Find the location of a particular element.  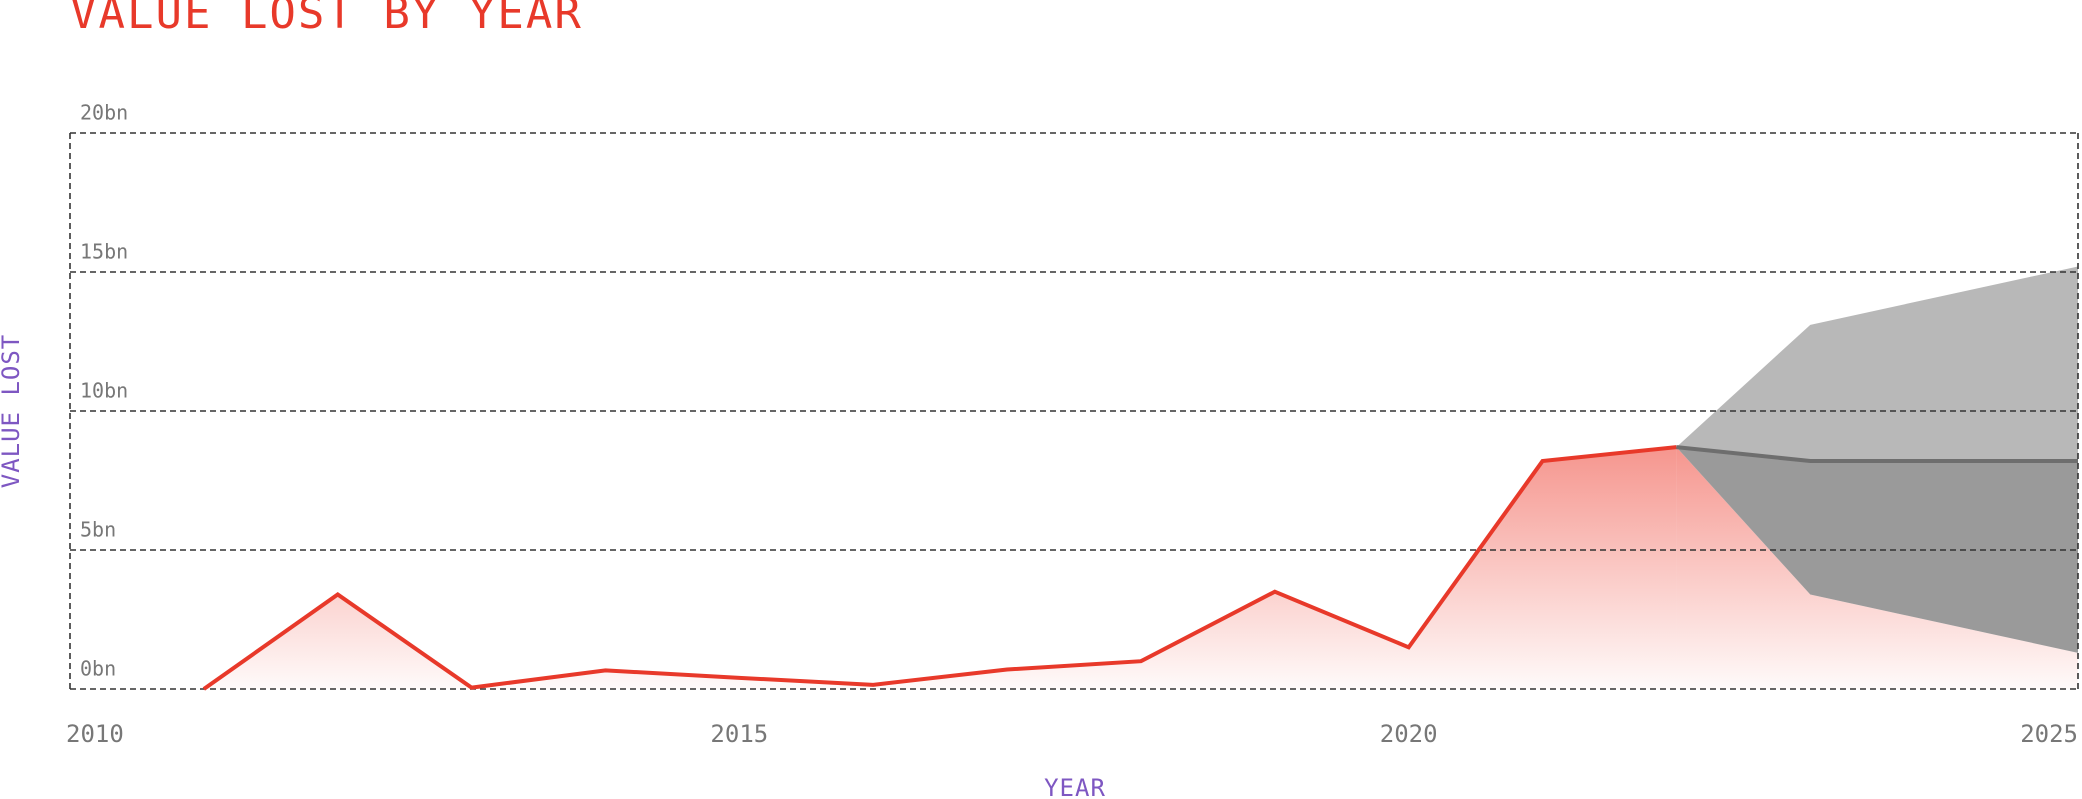

chart-title: VALUE LOST BY YEAR is located at coordinates (326, 19).